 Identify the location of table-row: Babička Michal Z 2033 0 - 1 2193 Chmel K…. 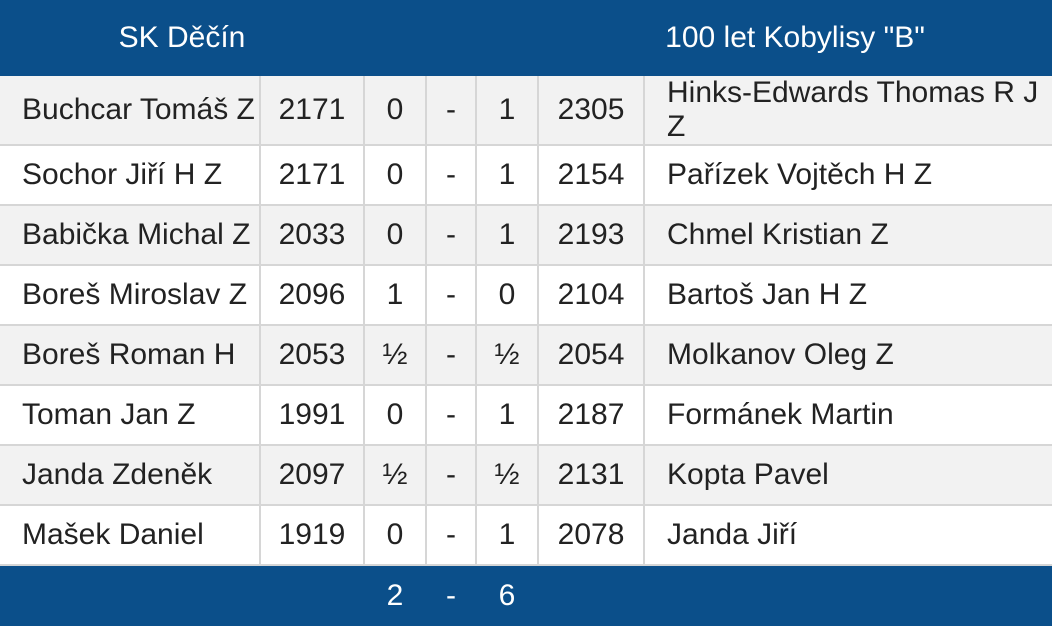
(526, 235).